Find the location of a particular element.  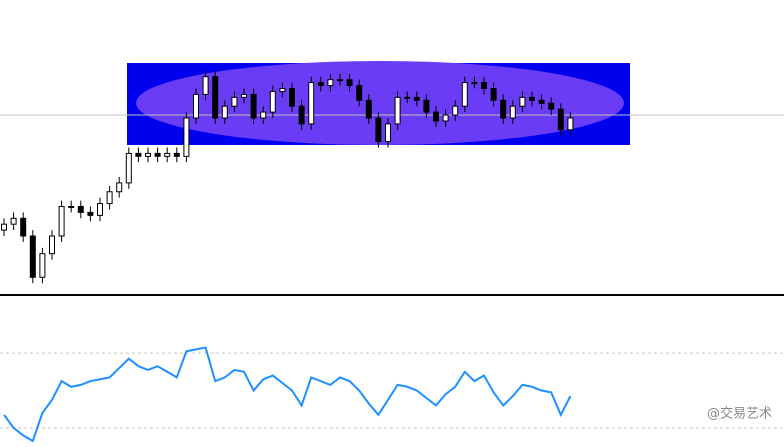

range-ellipse is located at coordinates (380, 103).